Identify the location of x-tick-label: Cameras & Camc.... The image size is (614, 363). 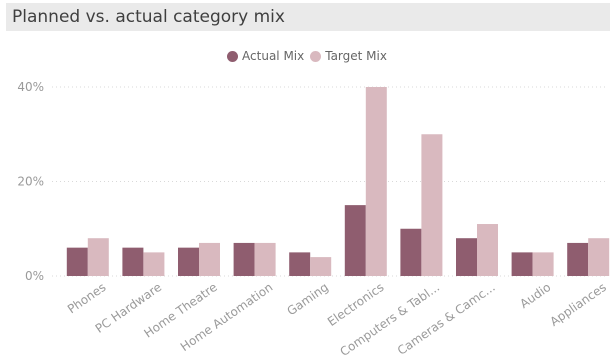
(446, 319).